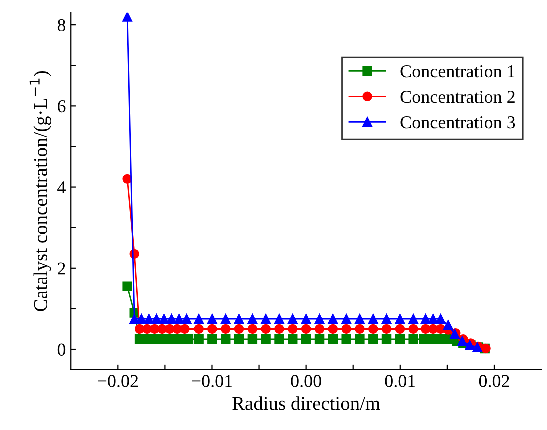 The width and height of the screenshot is (547, 430). Describe the element at coordinates (212, 381) in the screenshot. I see `x-tick-label: −0.01` at that location.